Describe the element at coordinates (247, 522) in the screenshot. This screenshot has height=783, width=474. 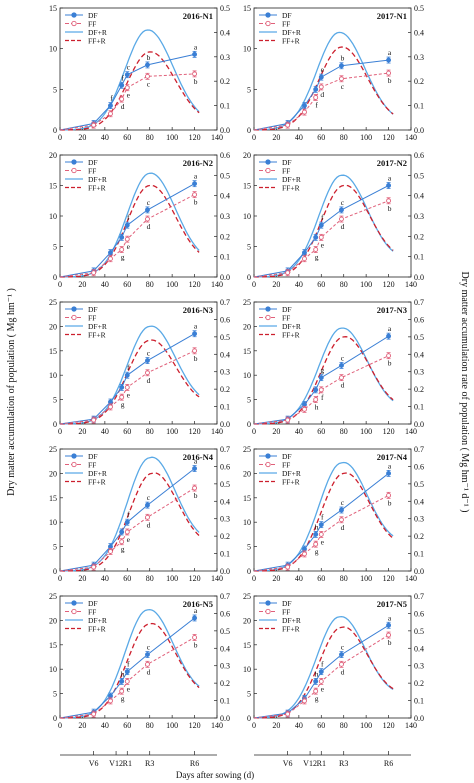
I see `y-tick-label: 10` at that location.